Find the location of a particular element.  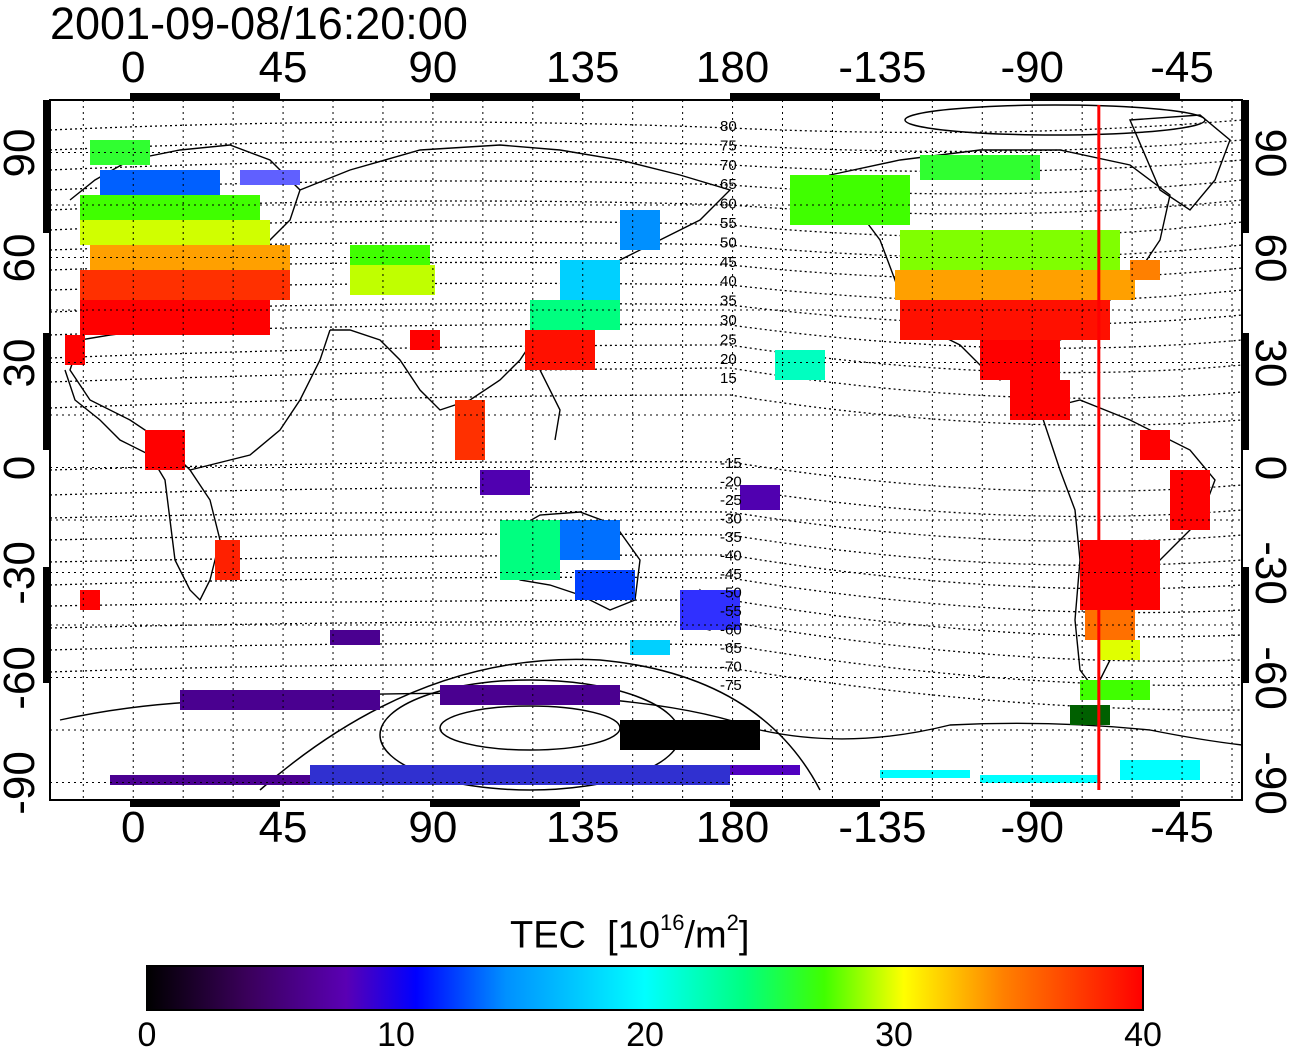

contour-label: -45 is located at coordinates (731, 574).